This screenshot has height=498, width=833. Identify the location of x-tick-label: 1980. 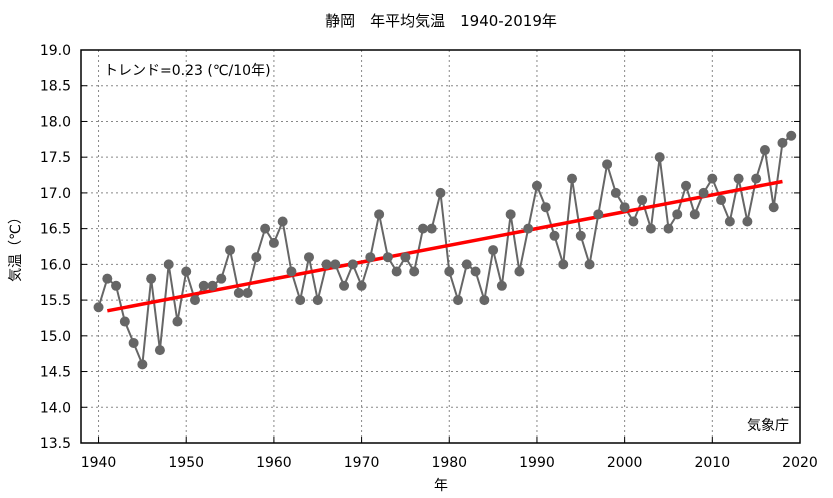
(449, 463).